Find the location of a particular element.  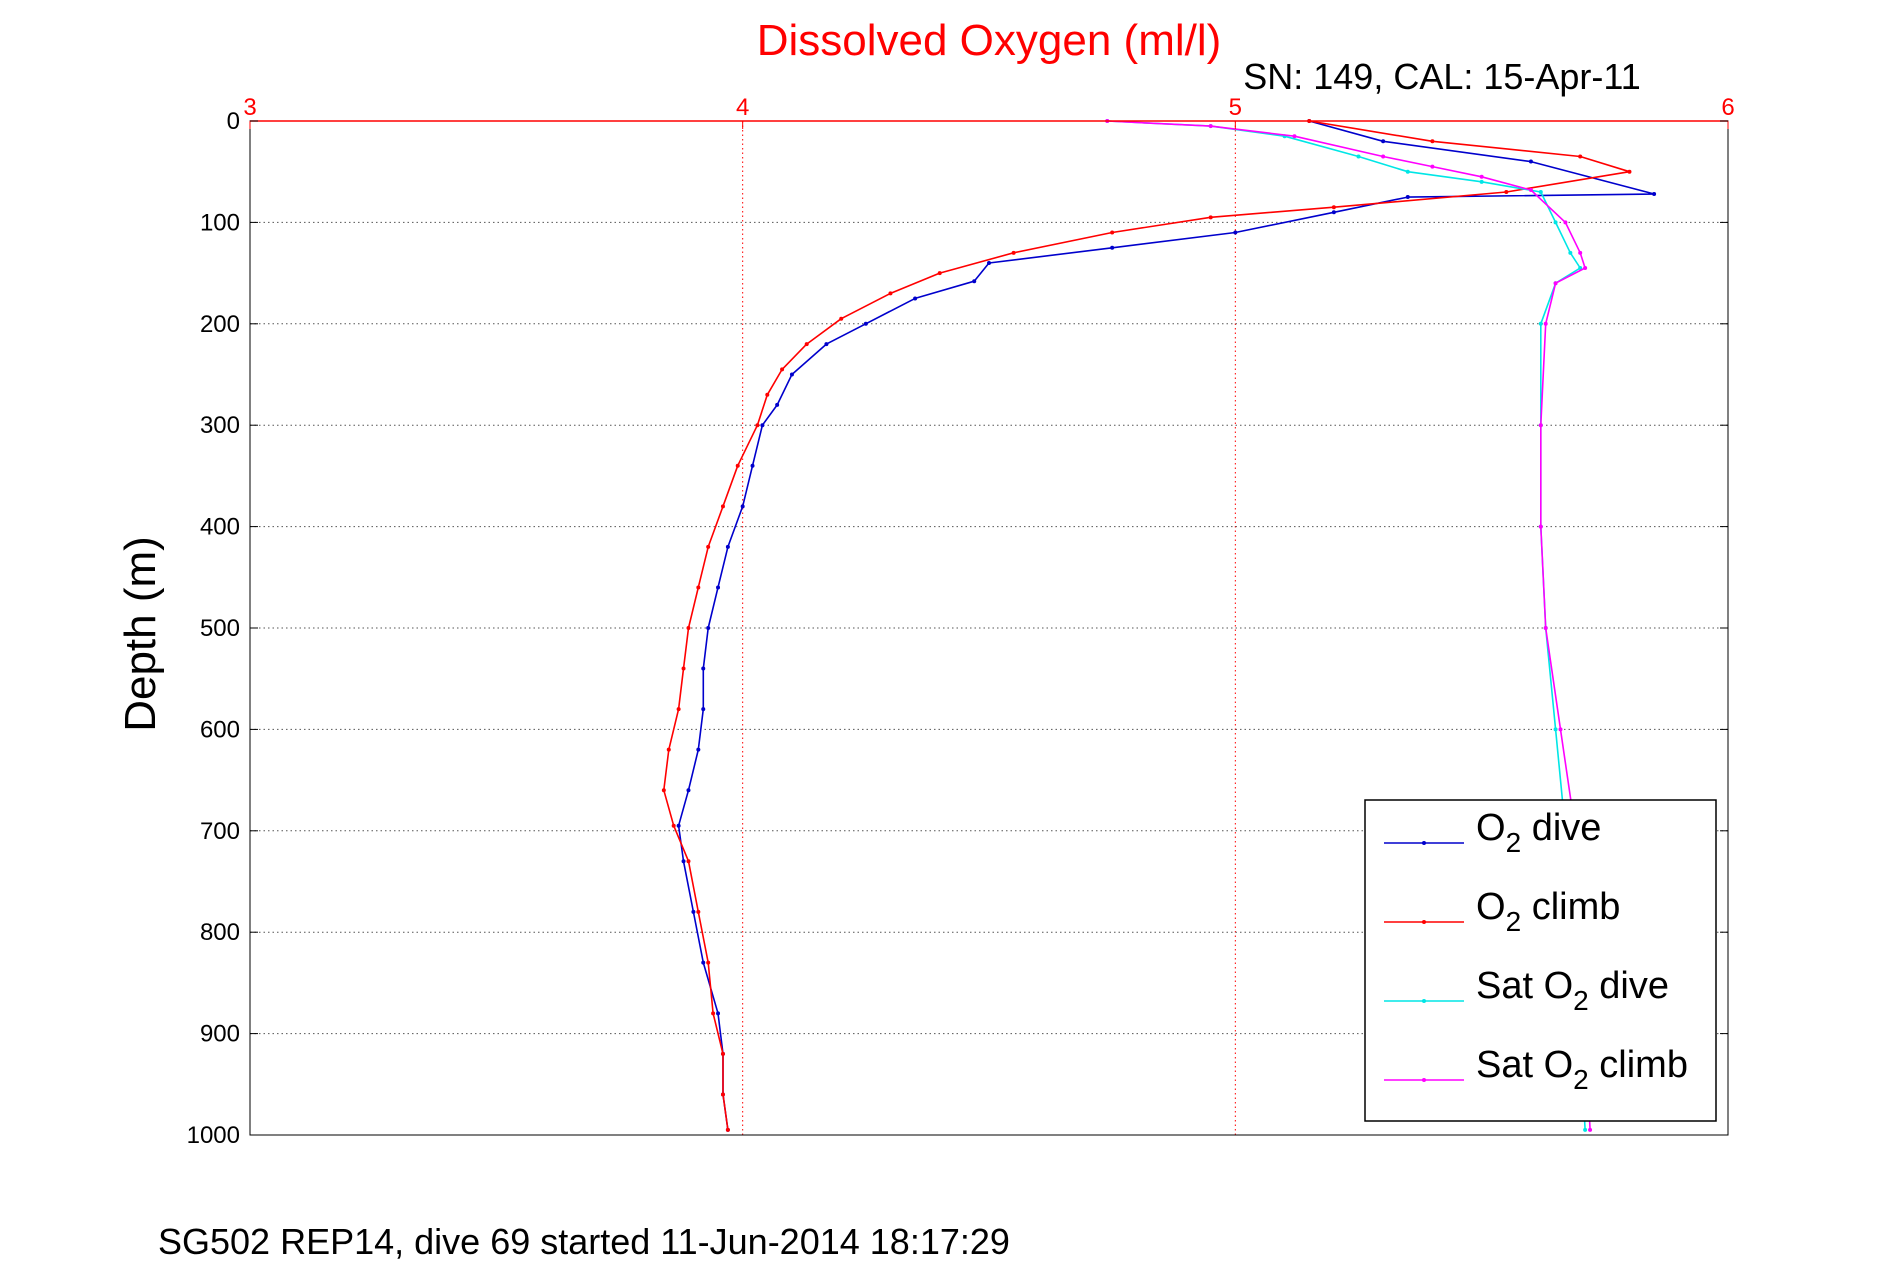

legend: O2 dive O2 climb Sat O2 dive Sat O2 climb is located at coordinates (1540, 960).